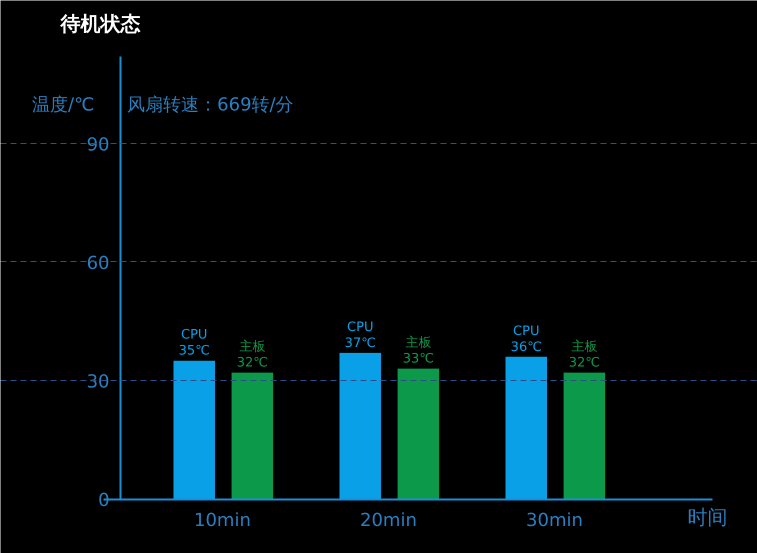  I want to click on x-axis-title: 时间, so click(707, 516).